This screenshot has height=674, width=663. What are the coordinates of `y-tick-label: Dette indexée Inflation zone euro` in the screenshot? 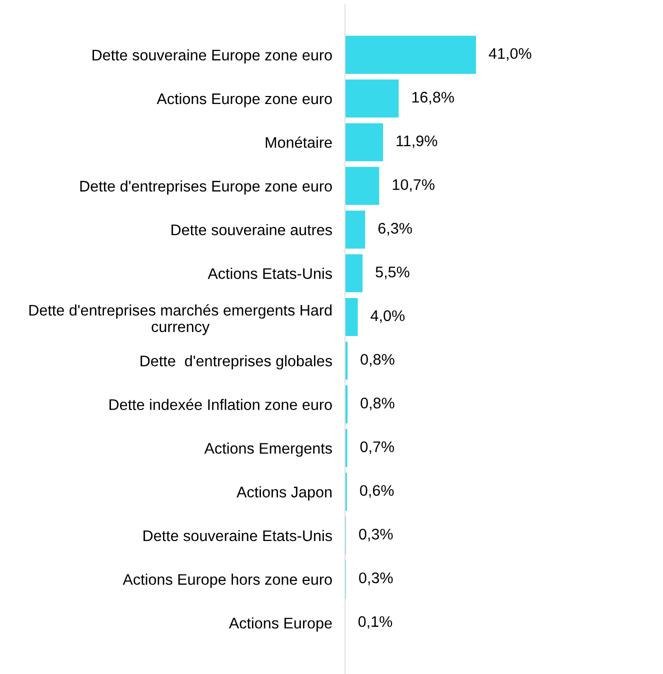 It's located at (221, 404).